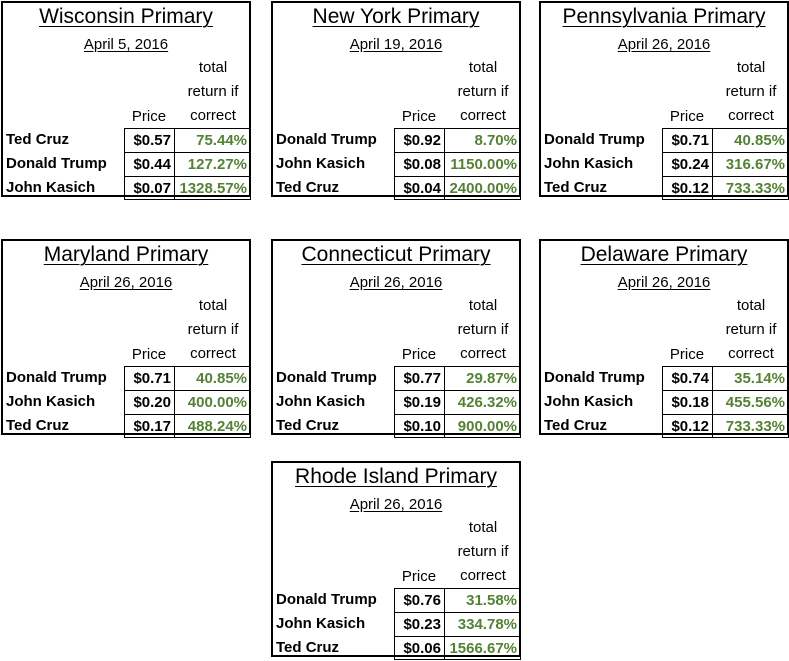  Describe the element at coordinates (419, 624) in the screenshot. I see `price-cell: $0.23` at that location.